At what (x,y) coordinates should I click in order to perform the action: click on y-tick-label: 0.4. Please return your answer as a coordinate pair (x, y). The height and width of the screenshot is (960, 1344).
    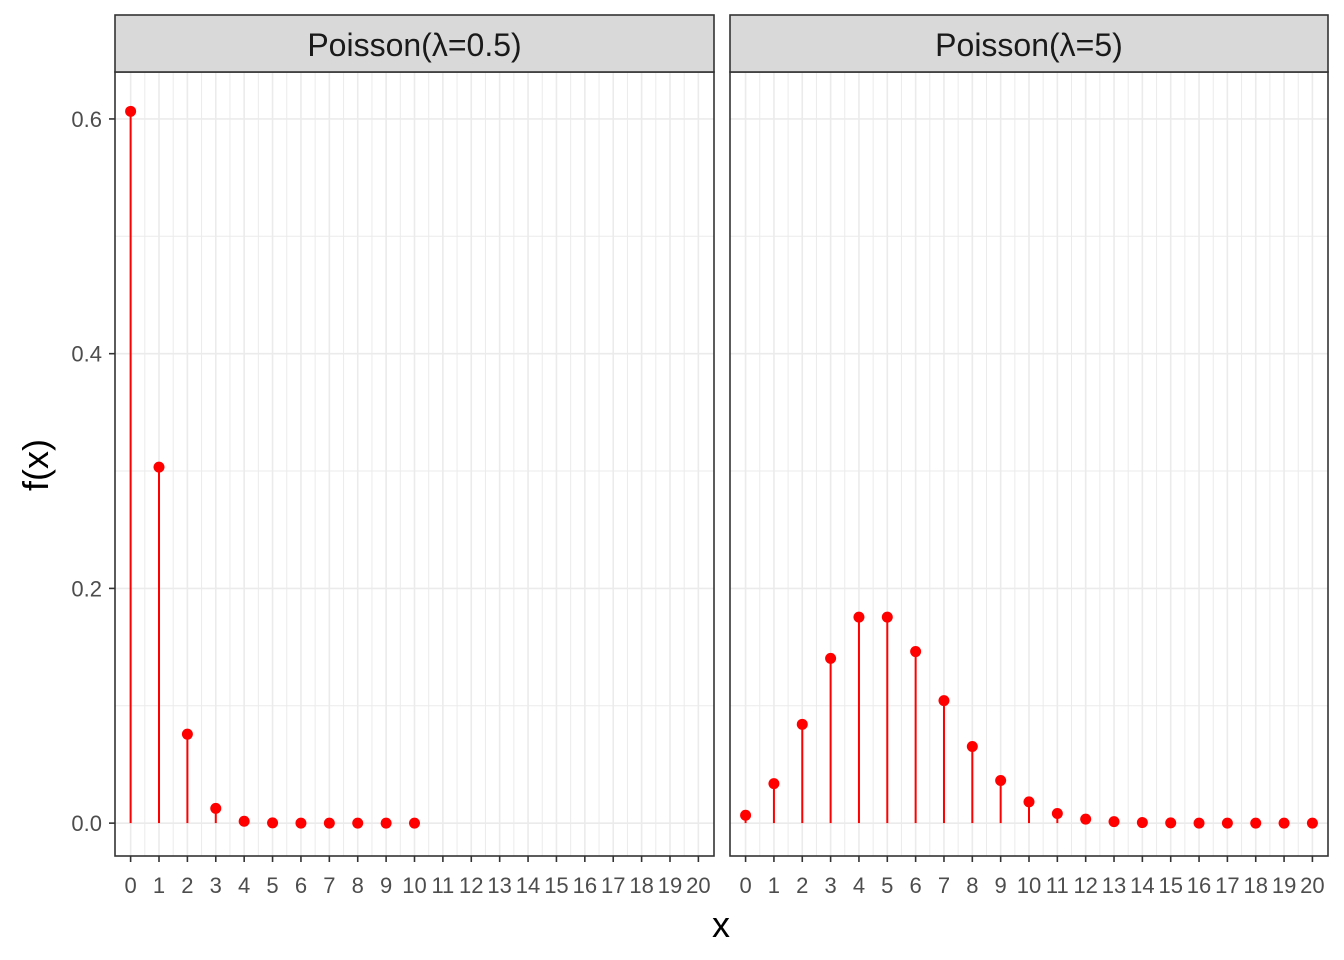
    Looking at the image, I should click on (86, 354).